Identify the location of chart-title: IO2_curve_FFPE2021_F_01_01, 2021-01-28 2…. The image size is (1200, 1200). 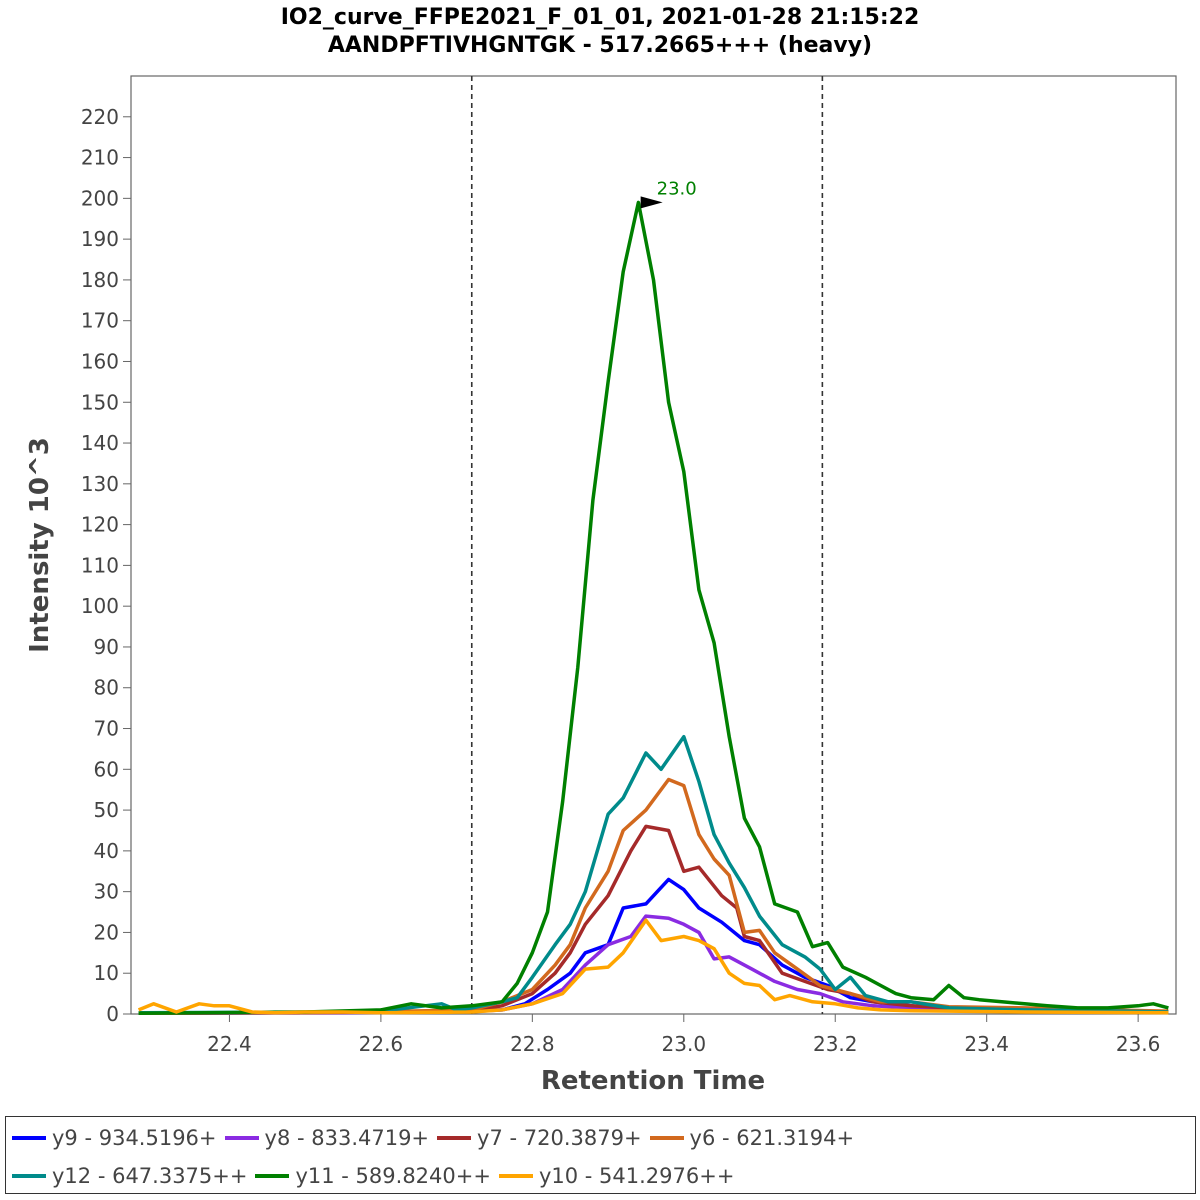
(600, 17).